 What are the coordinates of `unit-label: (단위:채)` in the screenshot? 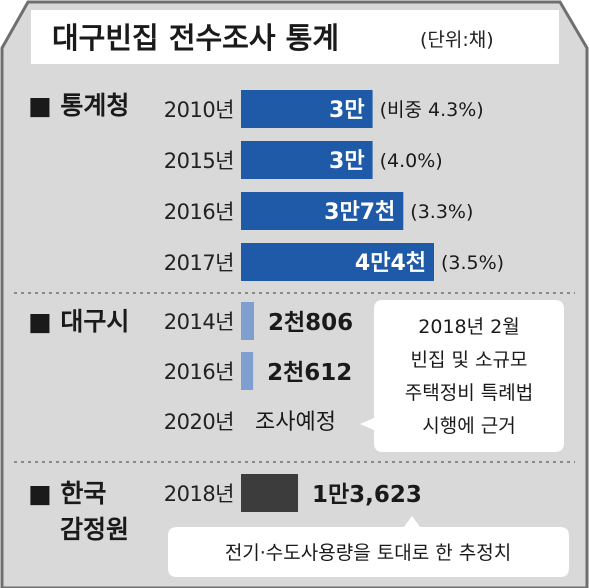 It's located at (457, 40).